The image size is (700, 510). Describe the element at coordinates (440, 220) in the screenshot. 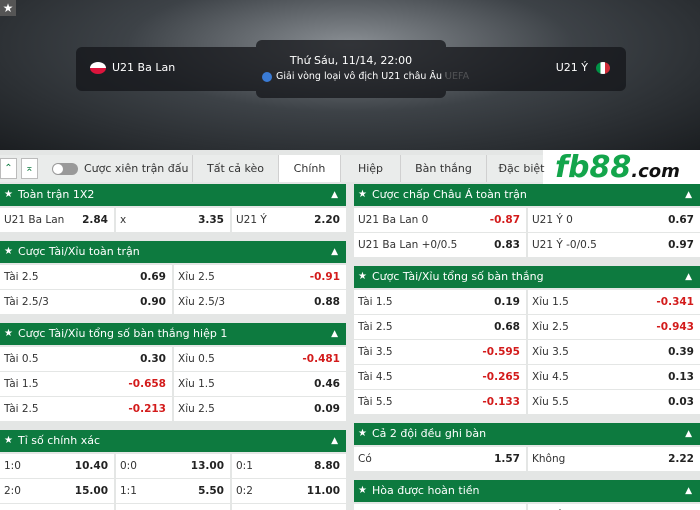

I see `odds-cell: U21 Ba Lan 0 -0.87` at that location.